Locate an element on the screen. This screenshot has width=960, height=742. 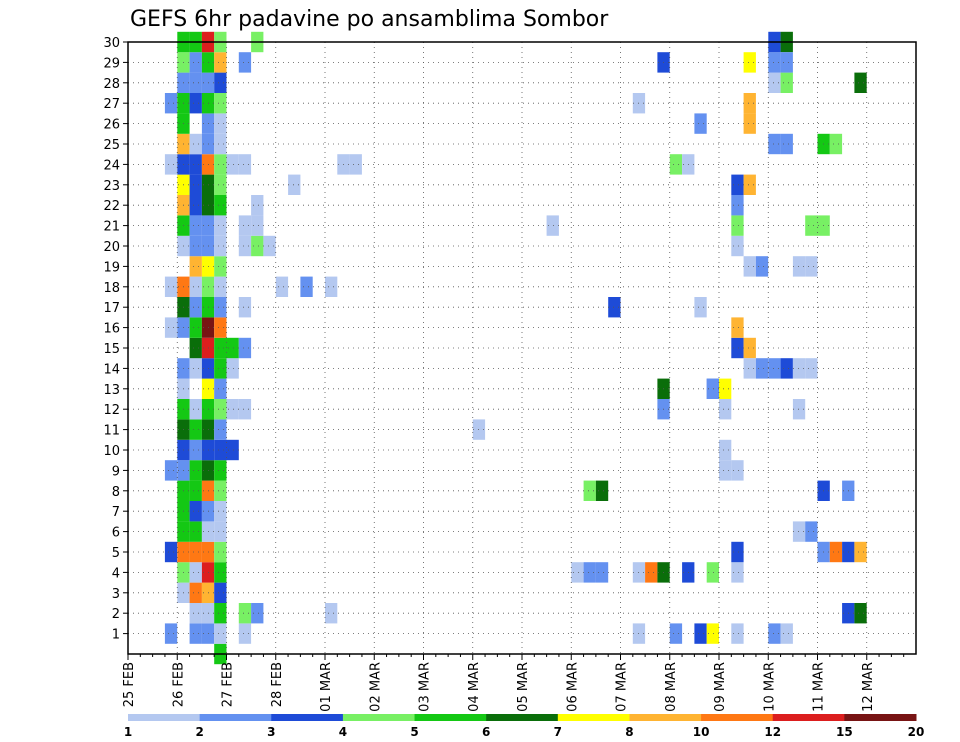
x-tick-label: 03 MAR is located at coordinates (425, 687).